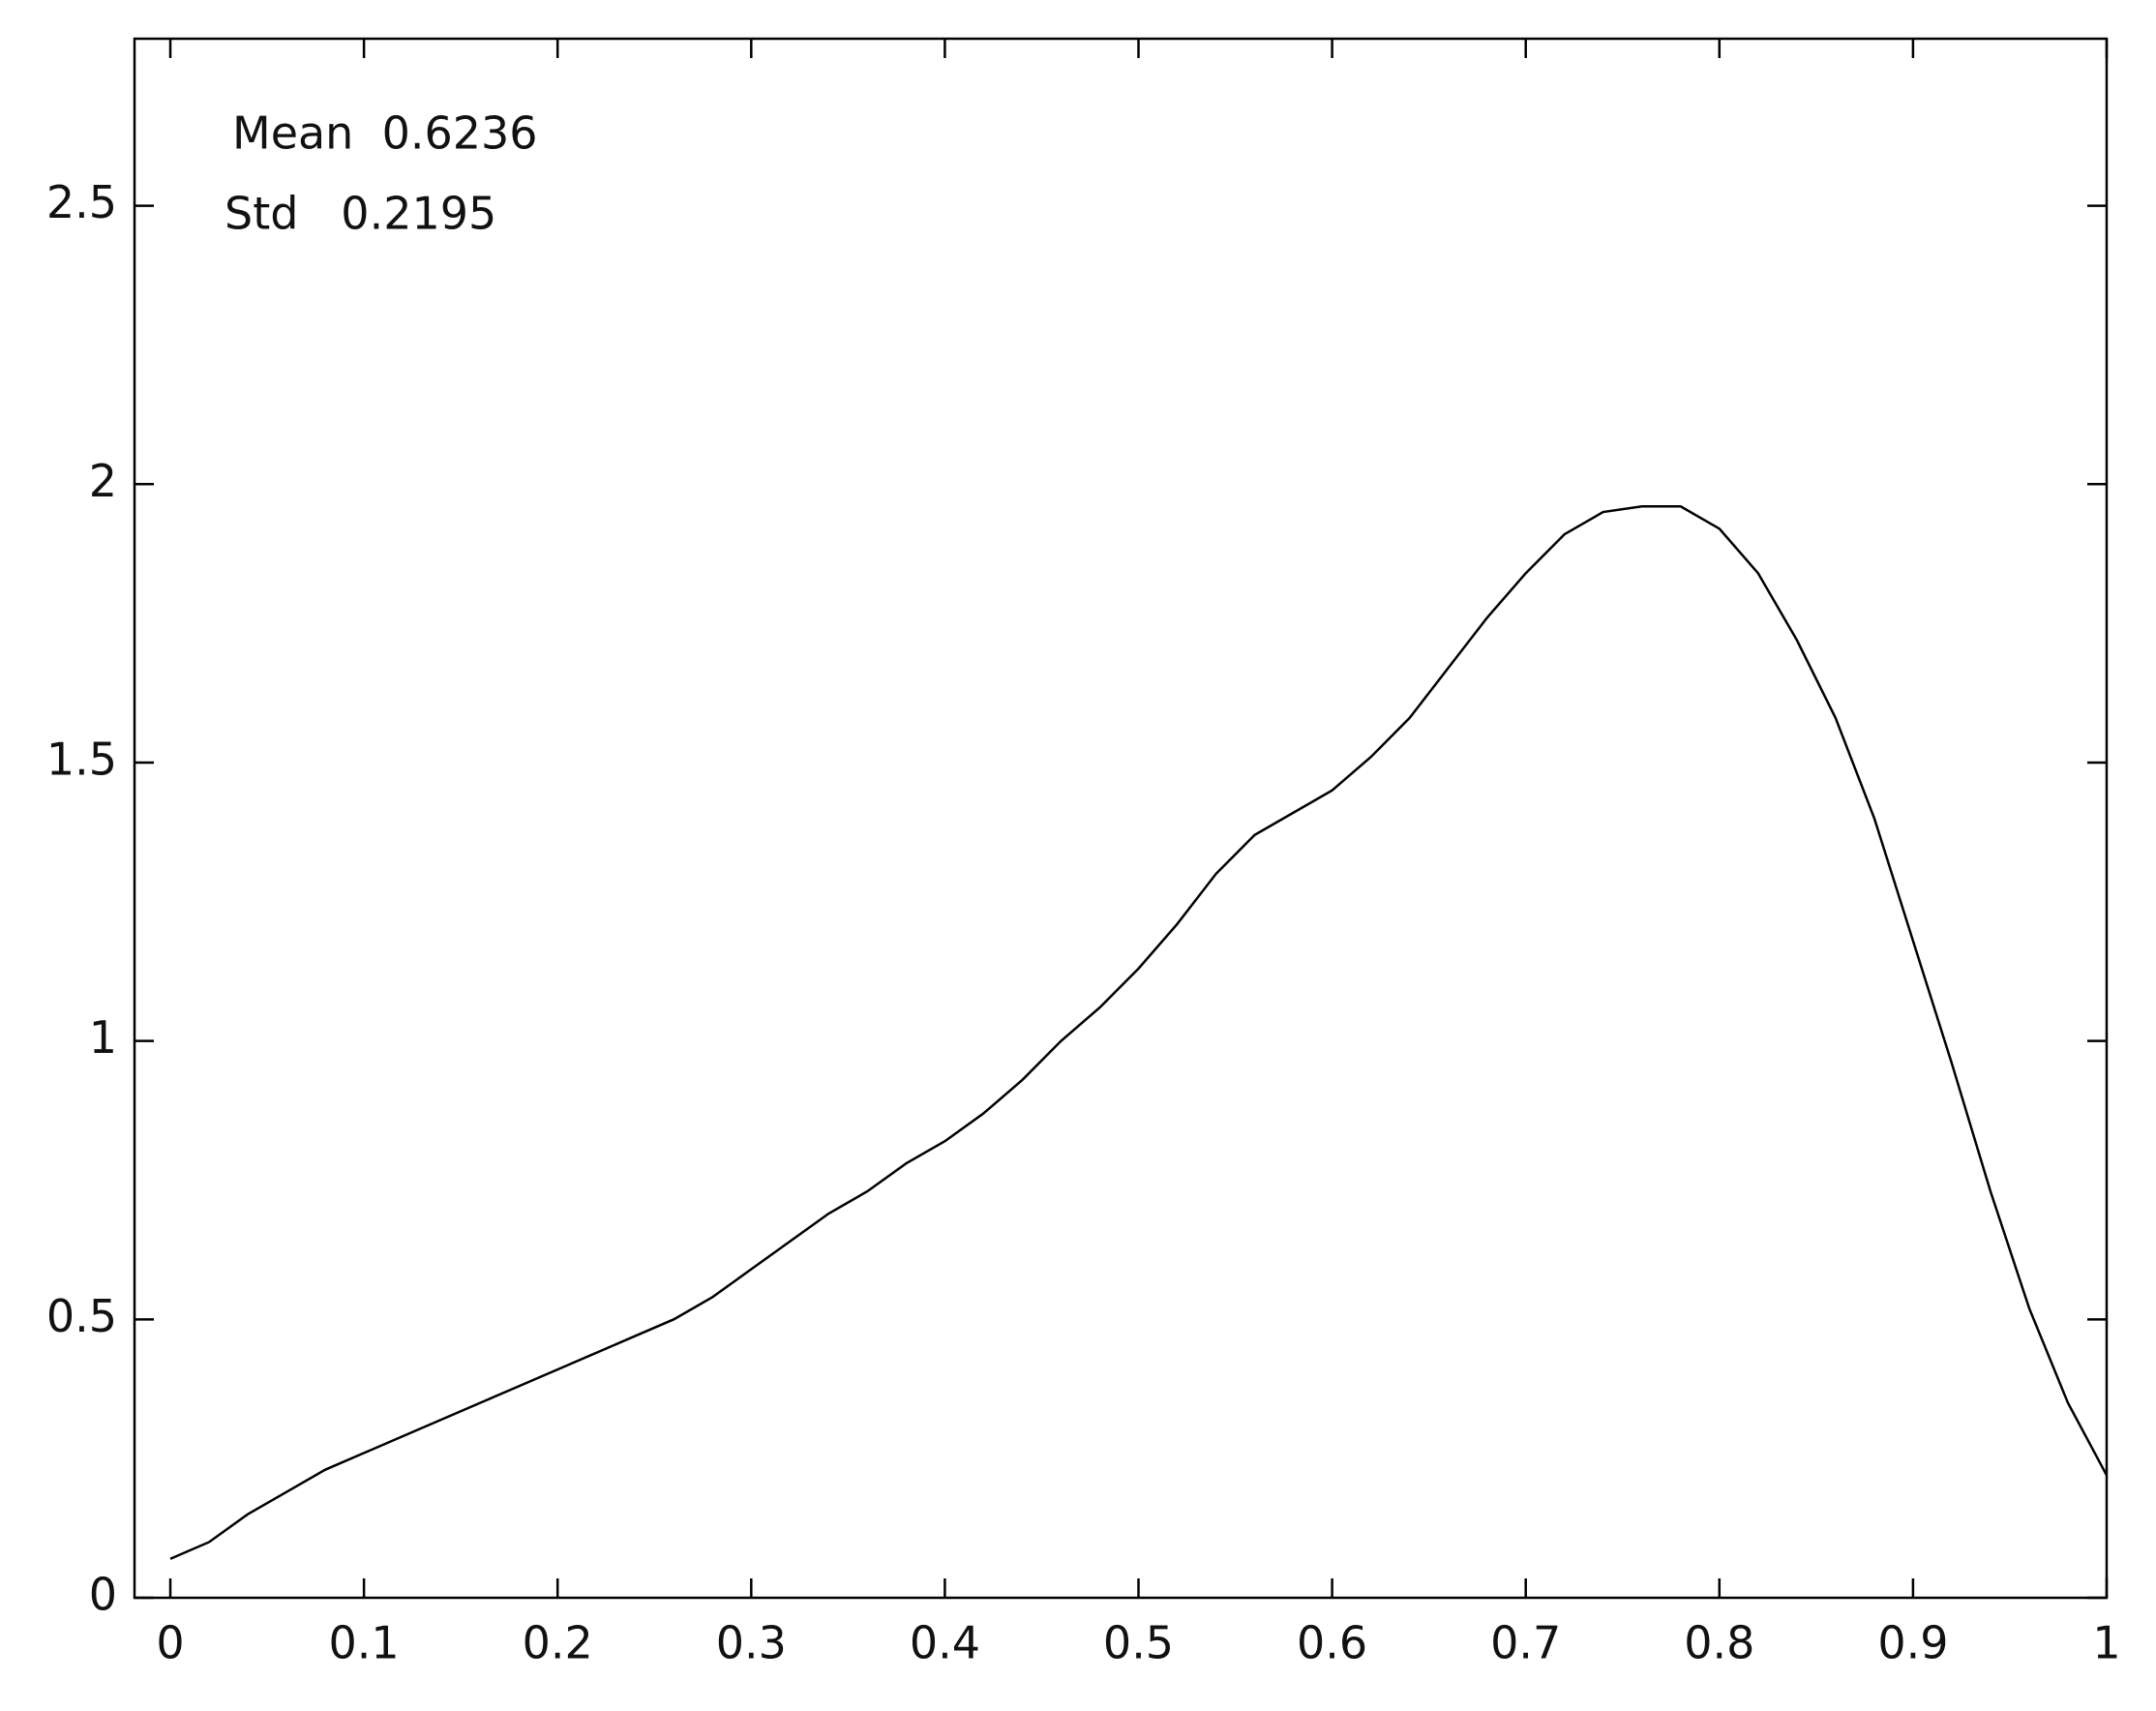 The height and width of the screenshot is (1711, 2156). Describe the element at coordinates (1719, 1643) in the screenshot. I see `x-tick-label: 0.8` at that location.